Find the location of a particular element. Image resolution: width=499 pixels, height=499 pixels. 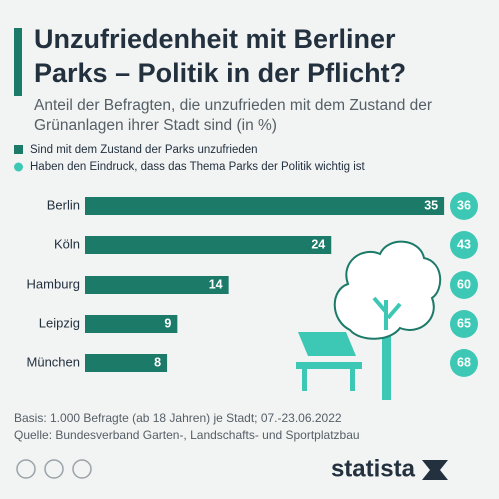

tree-branches is located at coordinates (387, 313).